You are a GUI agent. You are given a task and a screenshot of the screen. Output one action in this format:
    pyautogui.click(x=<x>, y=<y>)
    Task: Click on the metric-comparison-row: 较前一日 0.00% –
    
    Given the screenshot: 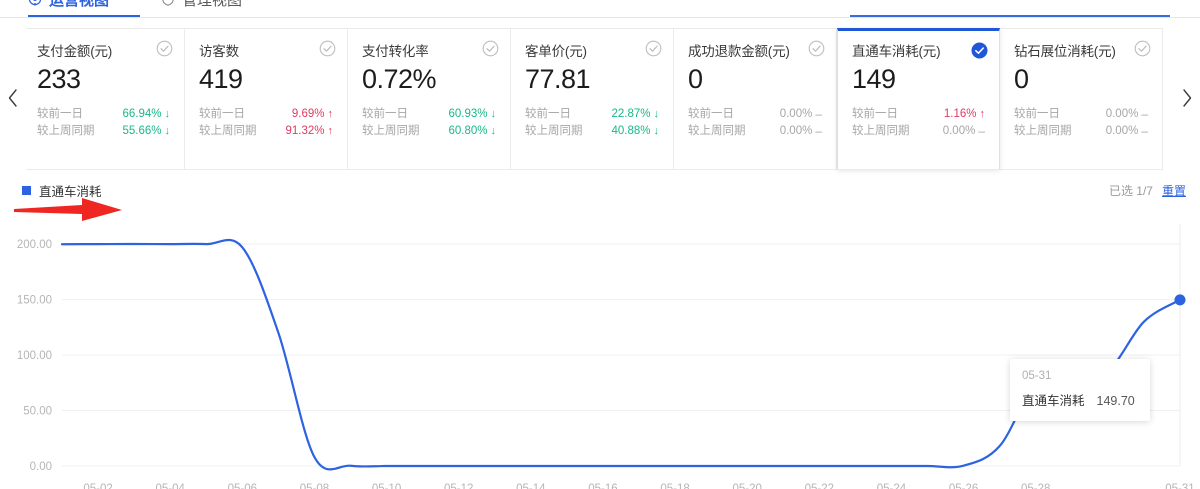 What is the action you would take?
    pyautogui.click(x=755, y=114)
    